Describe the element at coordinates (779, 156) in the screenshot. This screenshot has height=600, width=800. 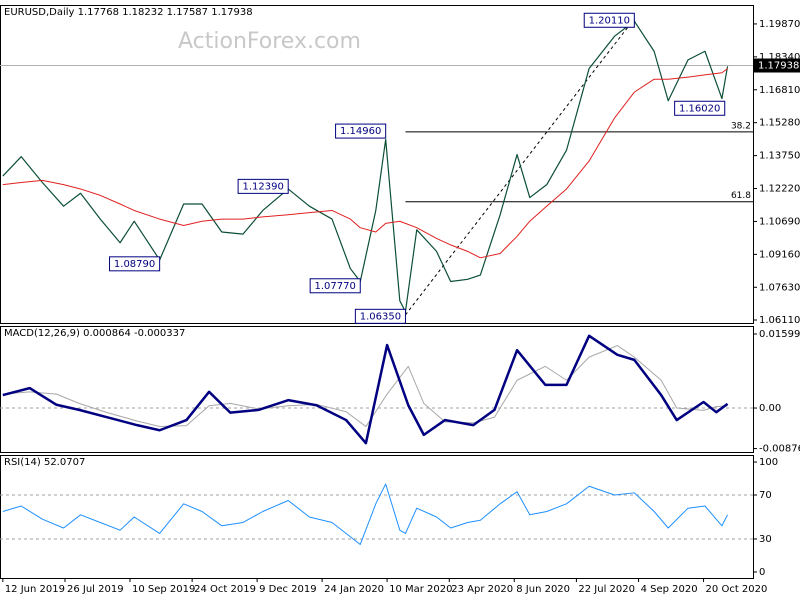
I see `y-tick-label: 1.13750` at that location.